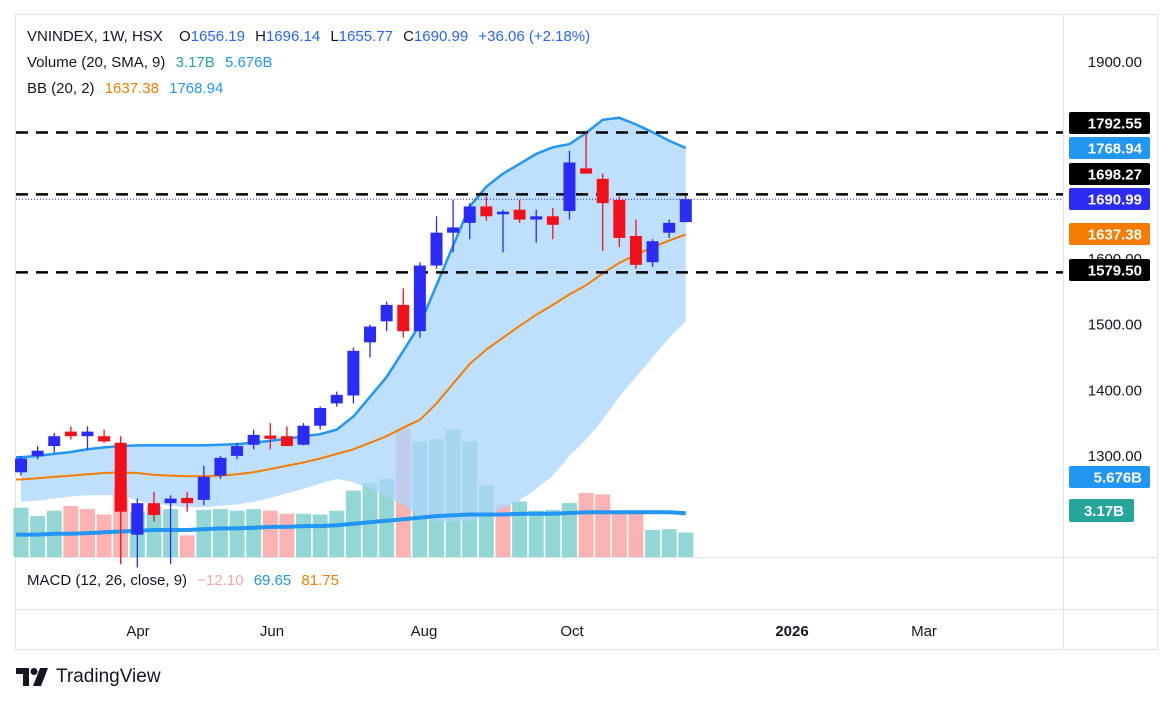 The width and height of the screenshot is (1172, 703). I want to click on level-label-1579: 1579.50, so click(1115, 271).